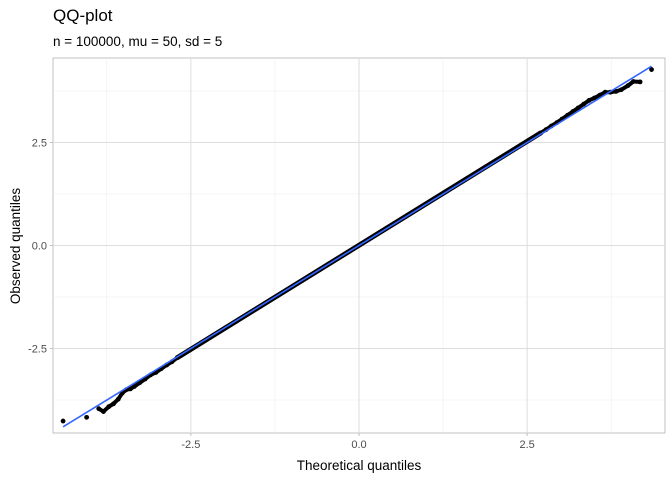  I want to click on y-axis-ticks: -2.5 0.0 2.5, so click(40, 246).